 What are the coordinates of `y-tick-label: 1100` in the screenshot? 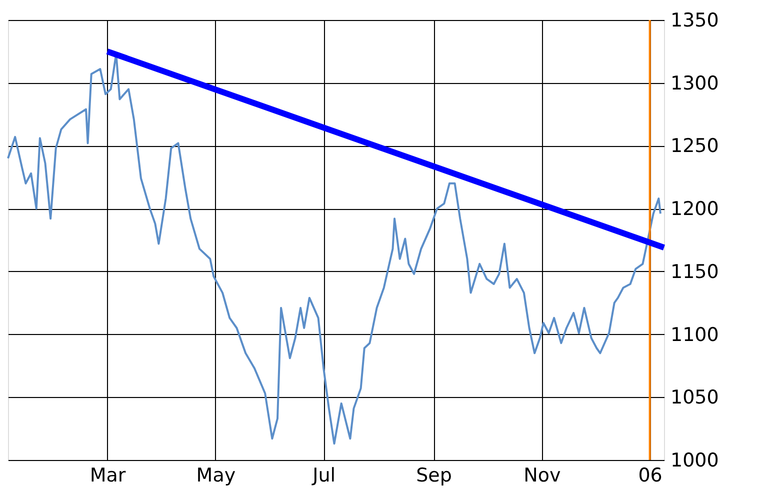 It's located at (694, 335).